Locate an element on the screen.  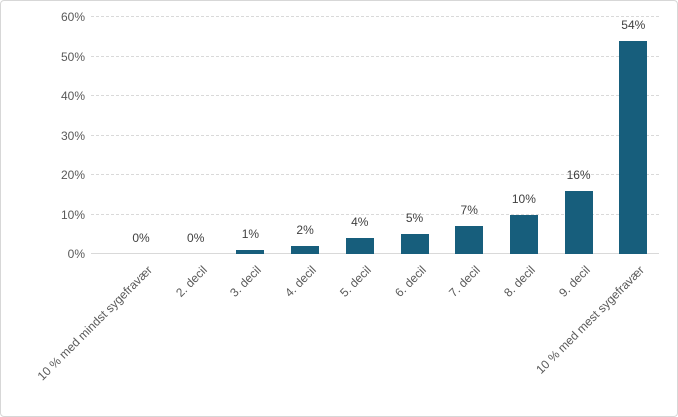
bar-value-label: 54% is located at coordinates (633, 24).